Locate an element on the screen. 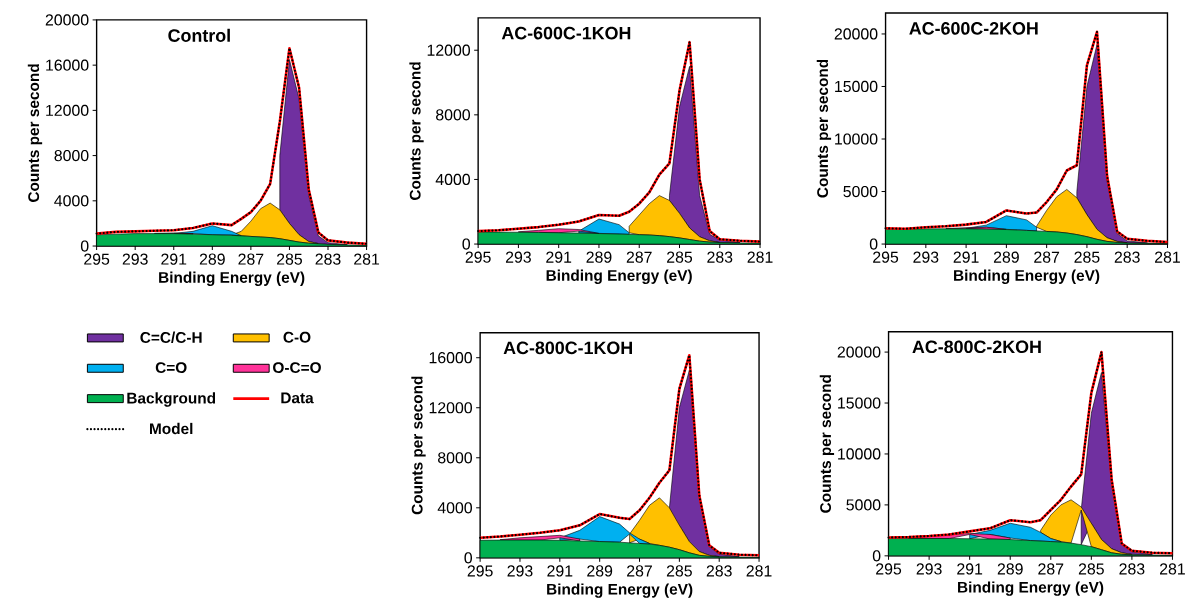  chart-title: AC-600C-1KOH is located at coordinates (566, 33).